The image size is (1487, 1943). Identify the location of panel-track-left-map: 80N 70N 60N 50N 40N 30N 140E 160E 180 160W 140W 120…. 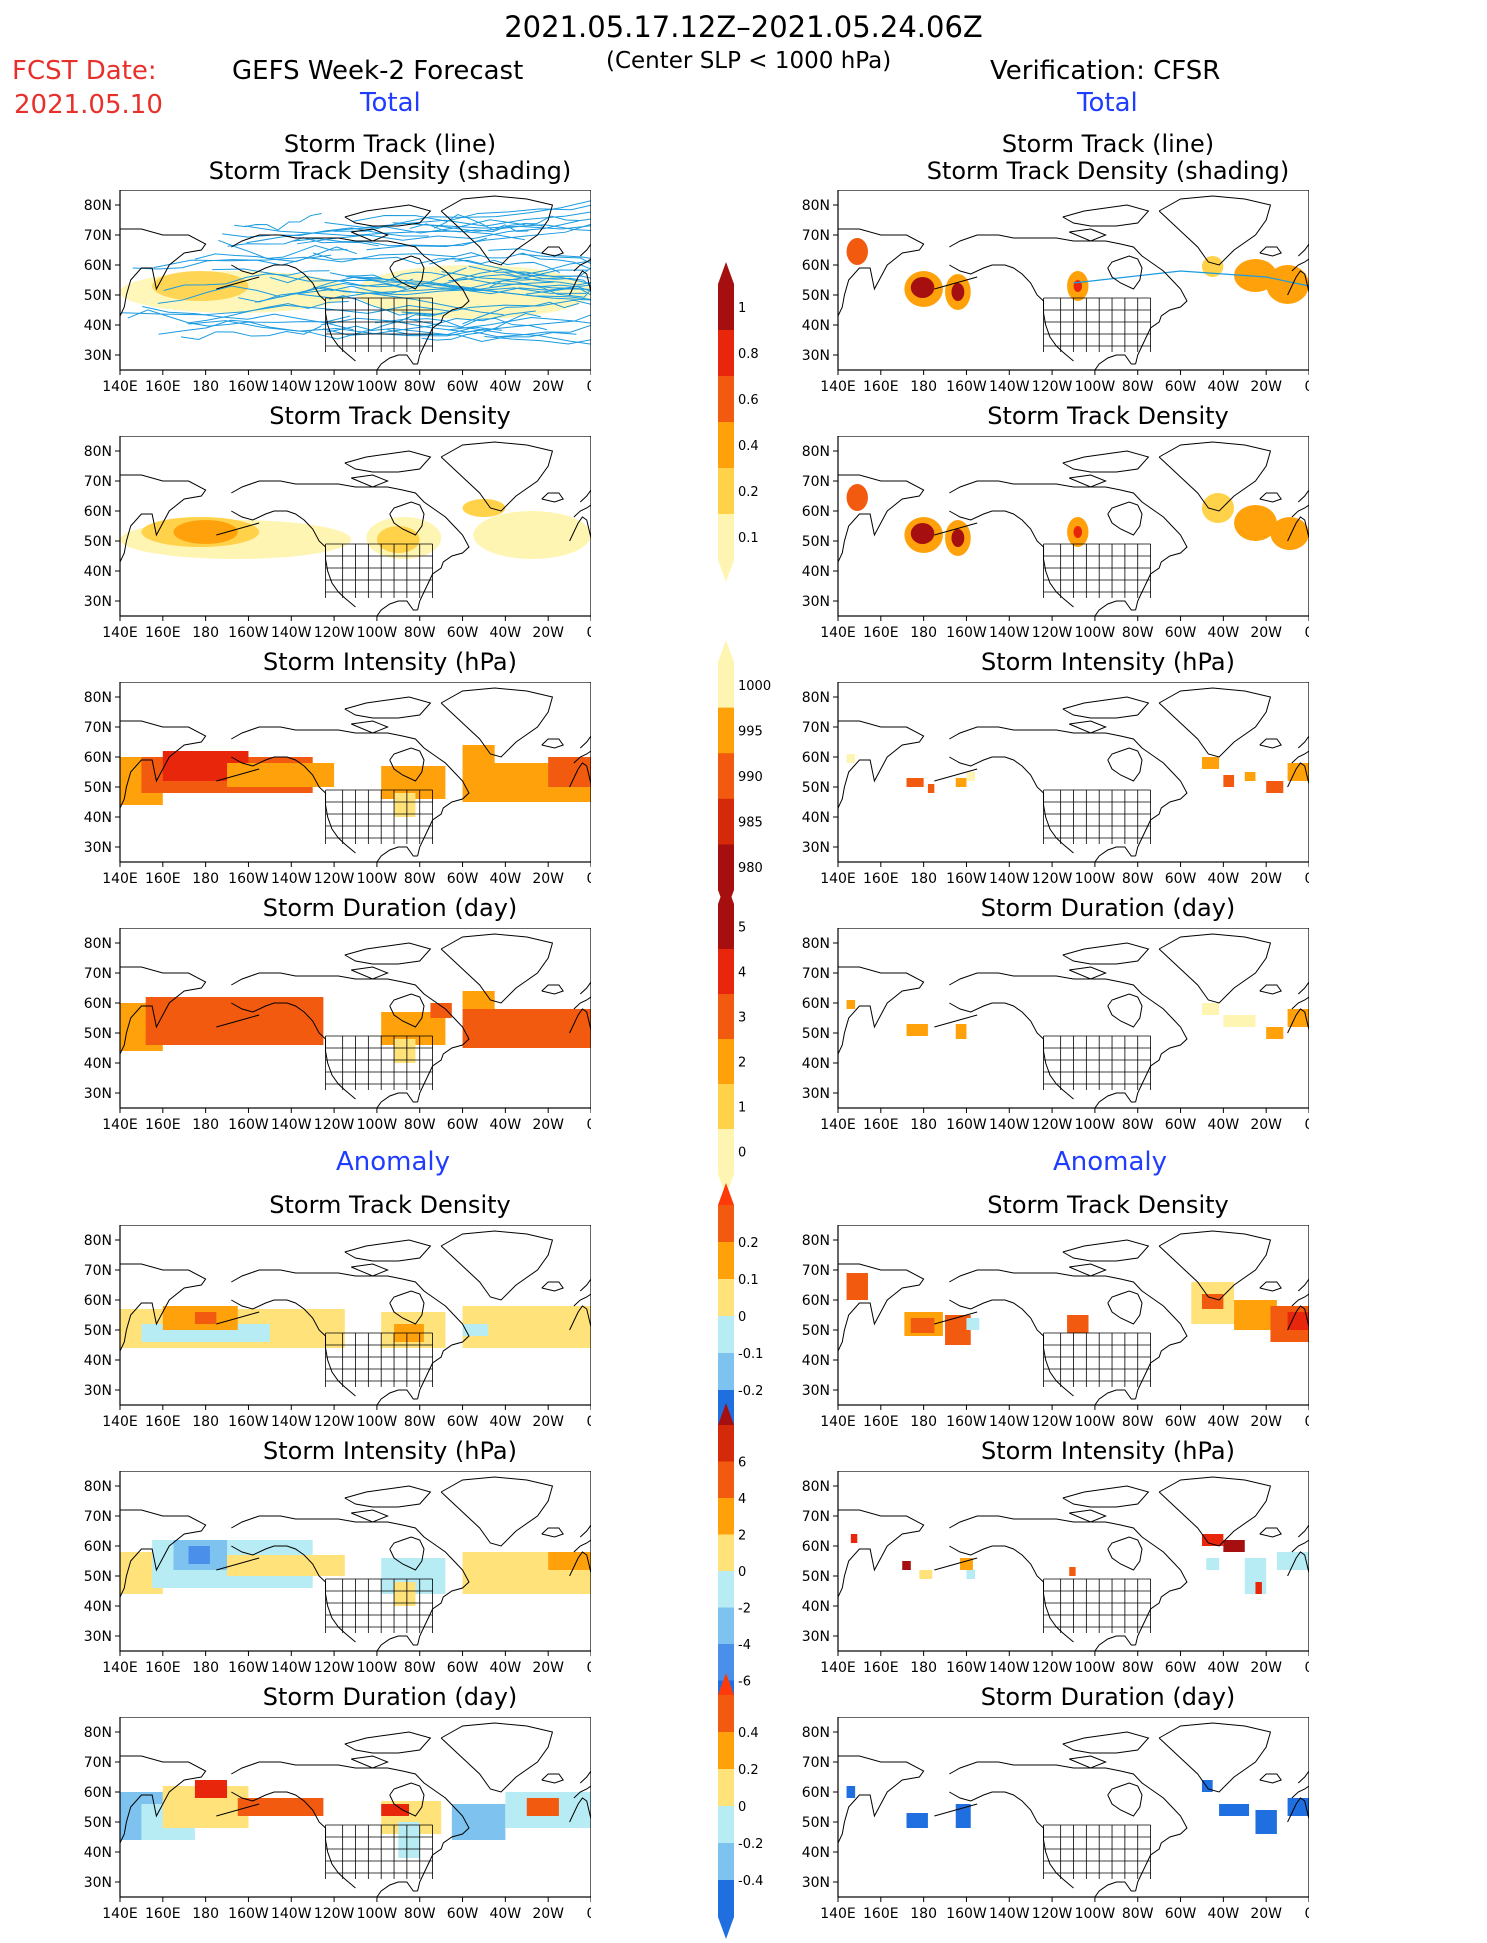
(337, 292).